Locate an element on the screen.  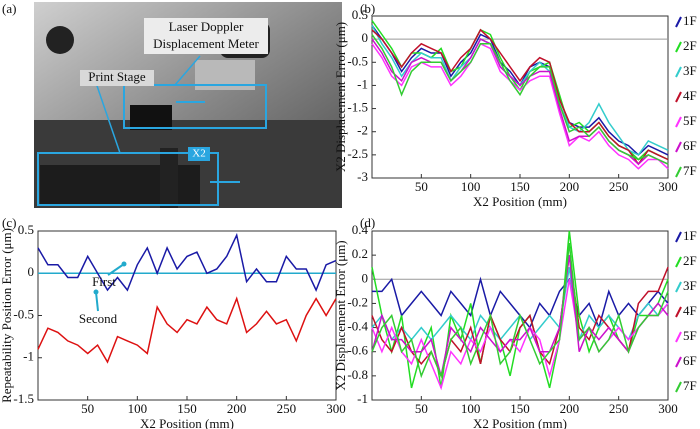
y-tick-label: -3 is located at coordinates (362, 176).